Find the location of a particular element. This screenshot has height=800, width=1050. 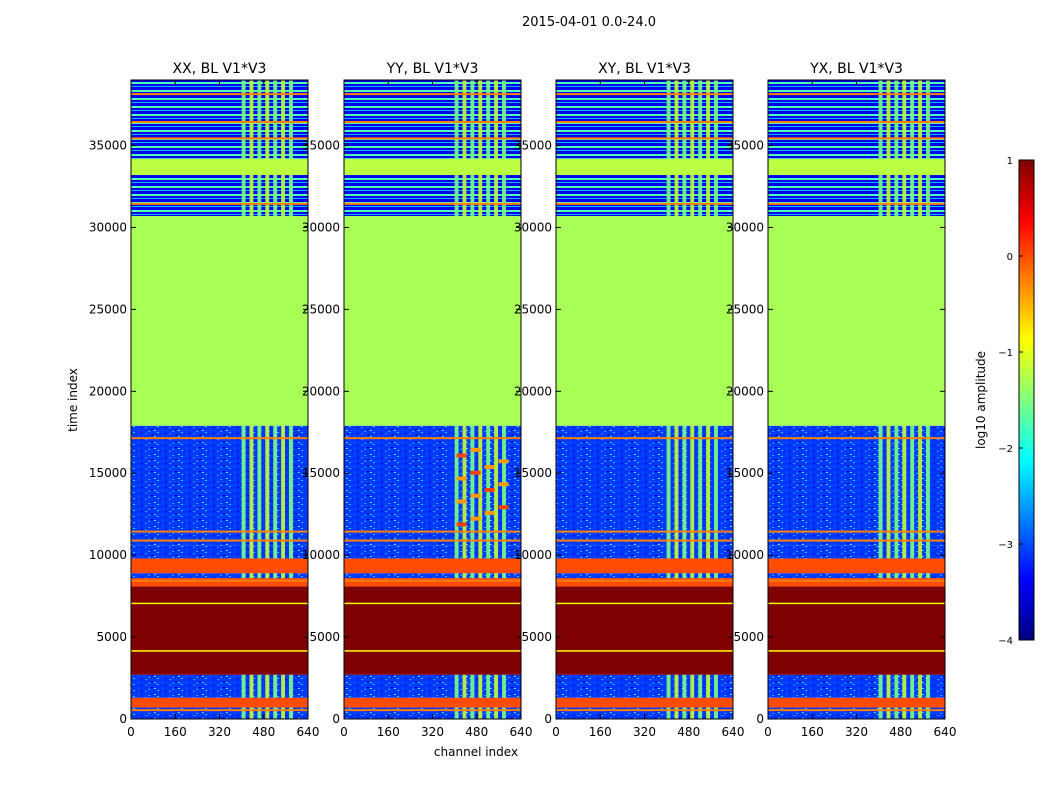

y-tick-label: 5000 is located at coordinates (324, 637).